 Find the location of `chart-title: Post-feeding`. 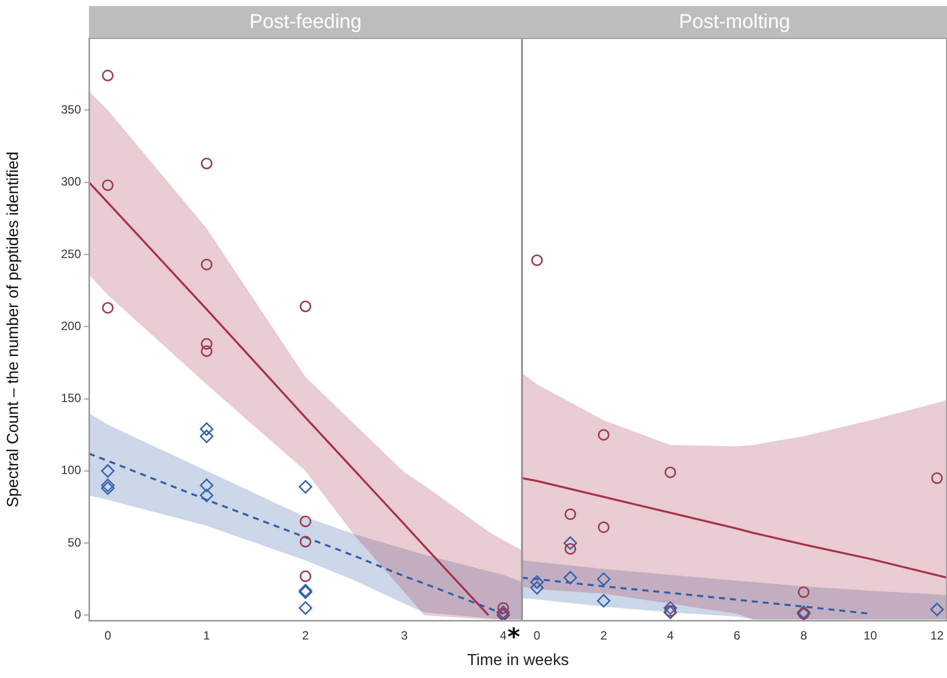

chart-title: Post-feeding is located at coordinates (305, 22).